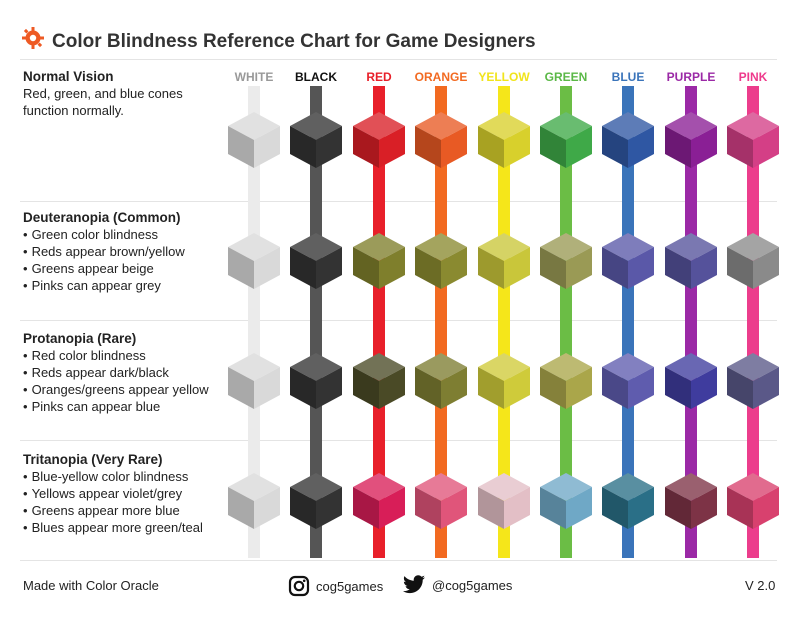 Image resolution: width=800 pixels, height=618 pixels. What do you see at coordinates (123, 406) in the screenshot?
I see `bullet-item: Pinks can appear blue` at bounding box center [123, 406].